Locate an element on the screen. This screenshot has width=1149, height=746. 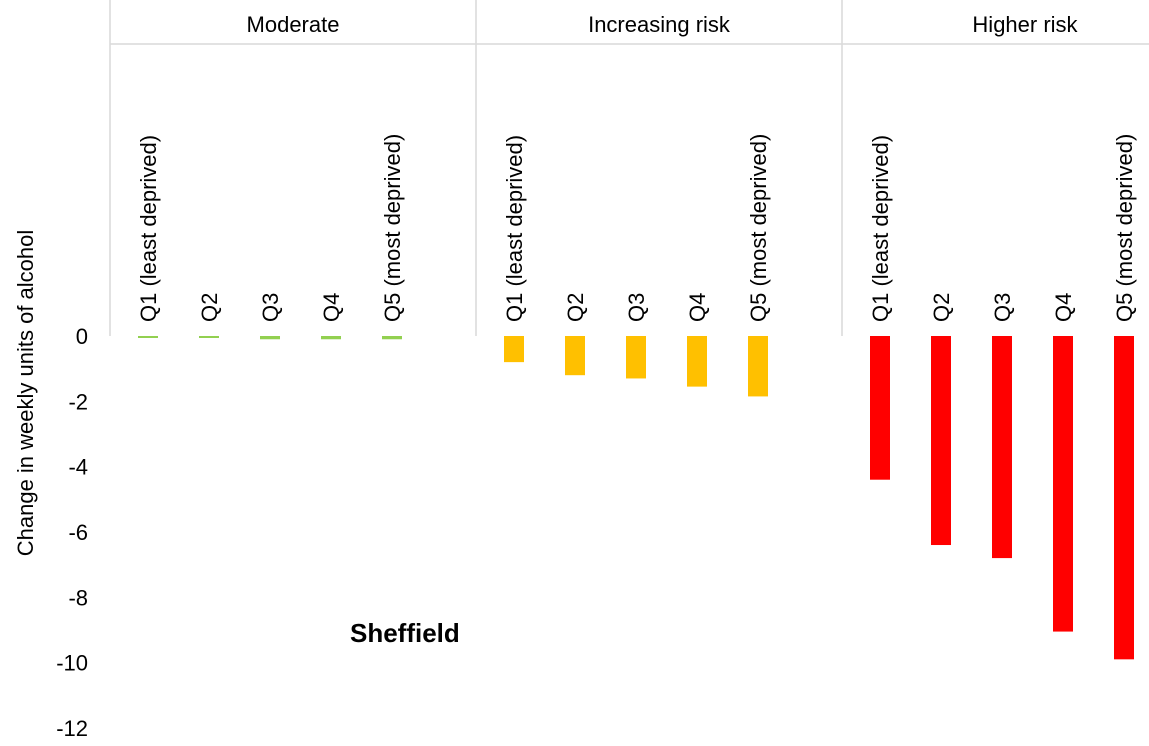
y-tick-label: -12 is located at coordinates (72, 728).